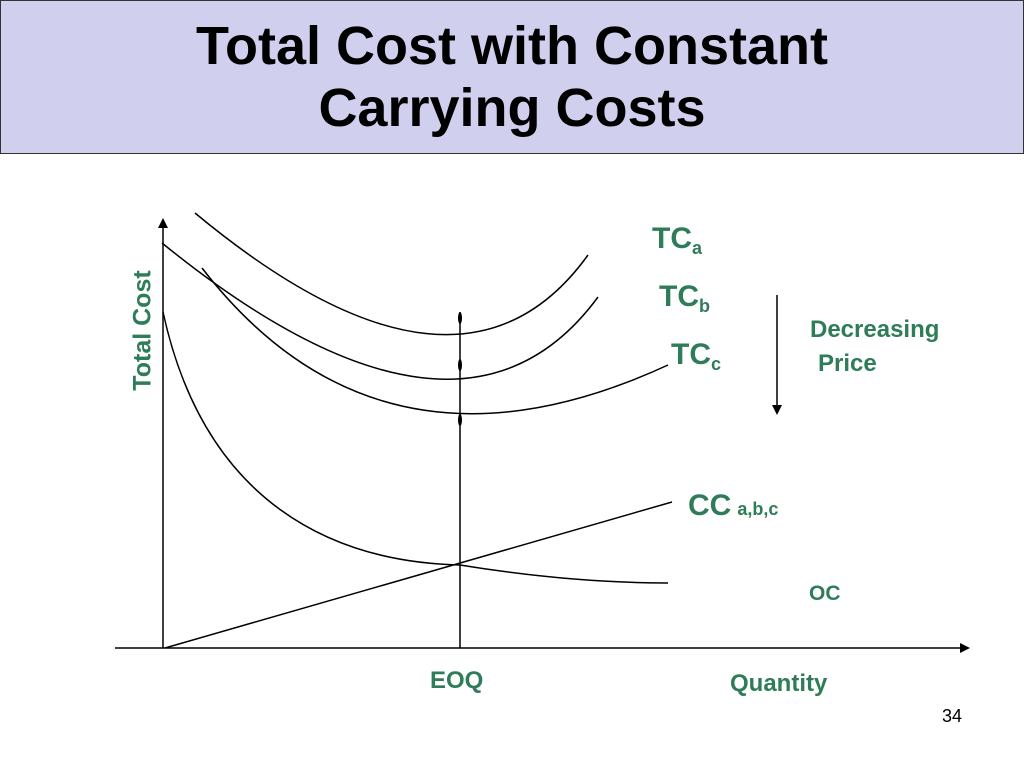 The width and height of the screenshot is (1024, 768). I want to click on tc-a-label: TCa, so click(677, 240).